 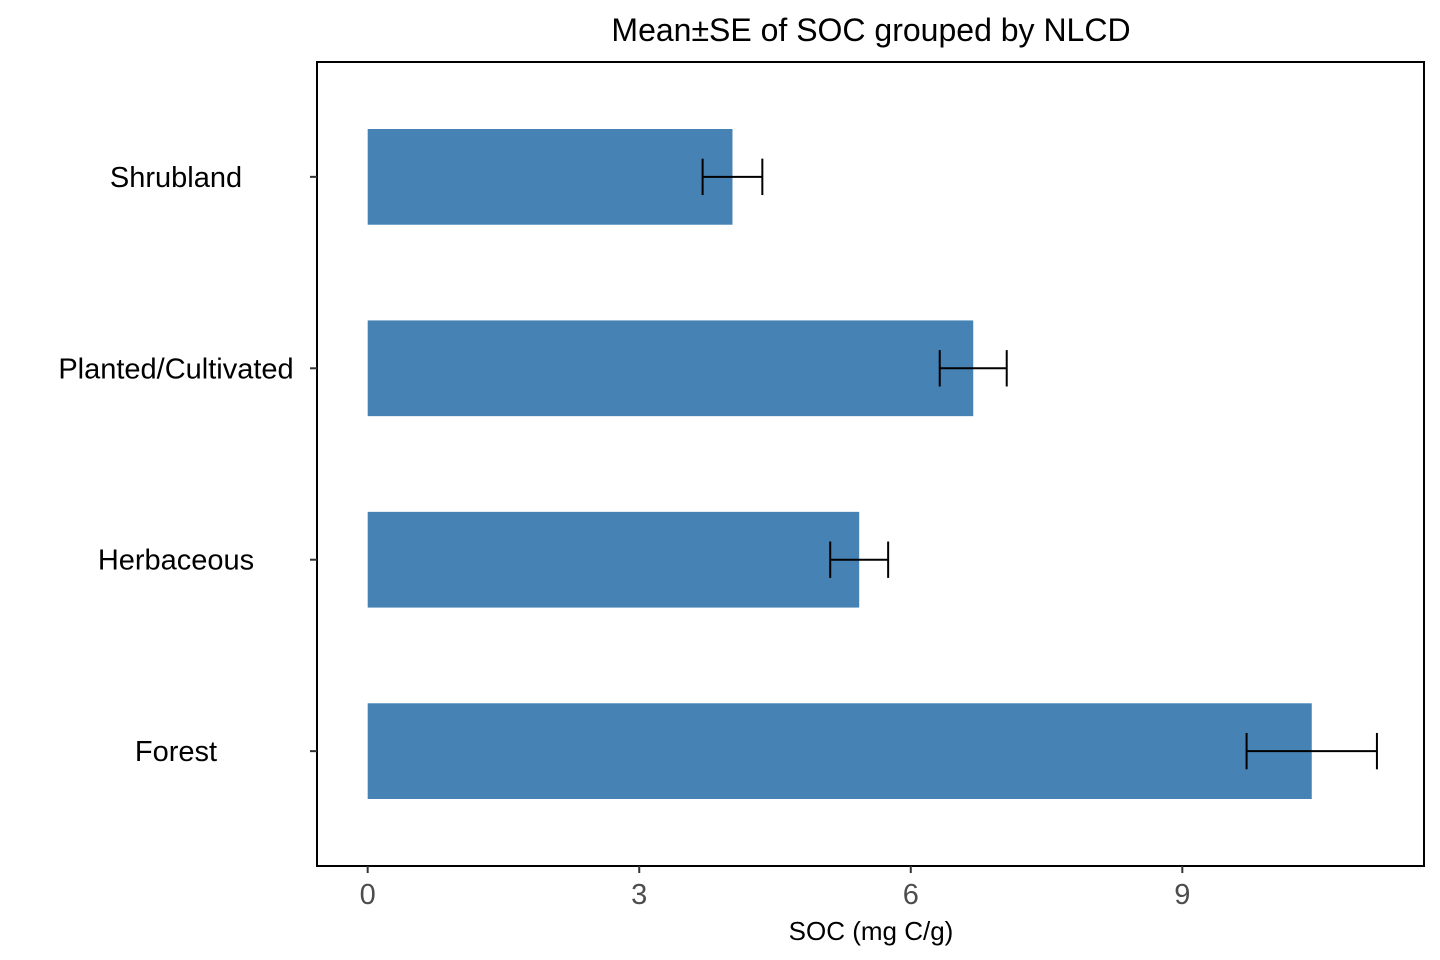 What do you see at coordinates (871, 931) in the screenshot?
I see `x-axis-title: SOC (mg C/g)` at bounding box center [871, 931].